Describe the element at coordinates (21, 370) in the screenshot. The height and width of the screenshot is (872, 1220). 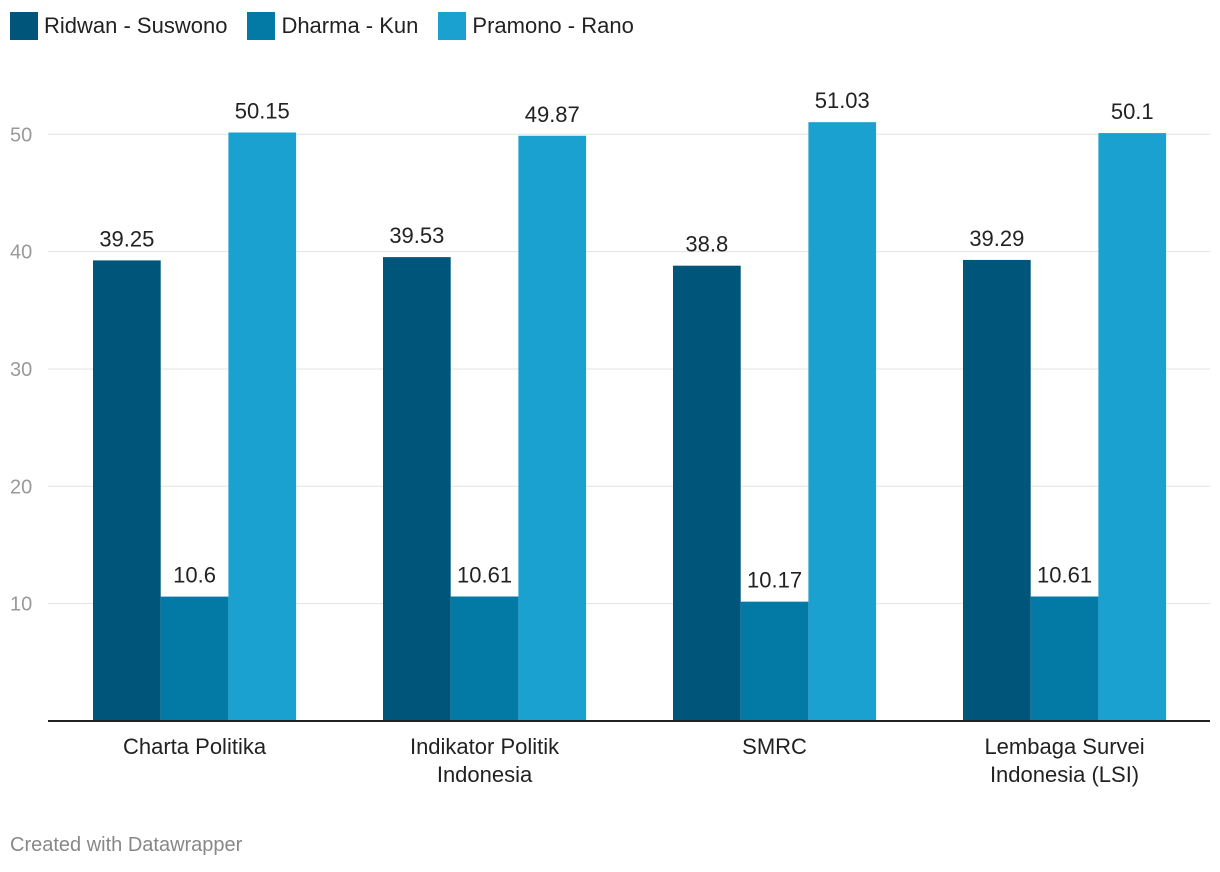
I see `y-tick-label: 30` at that location.